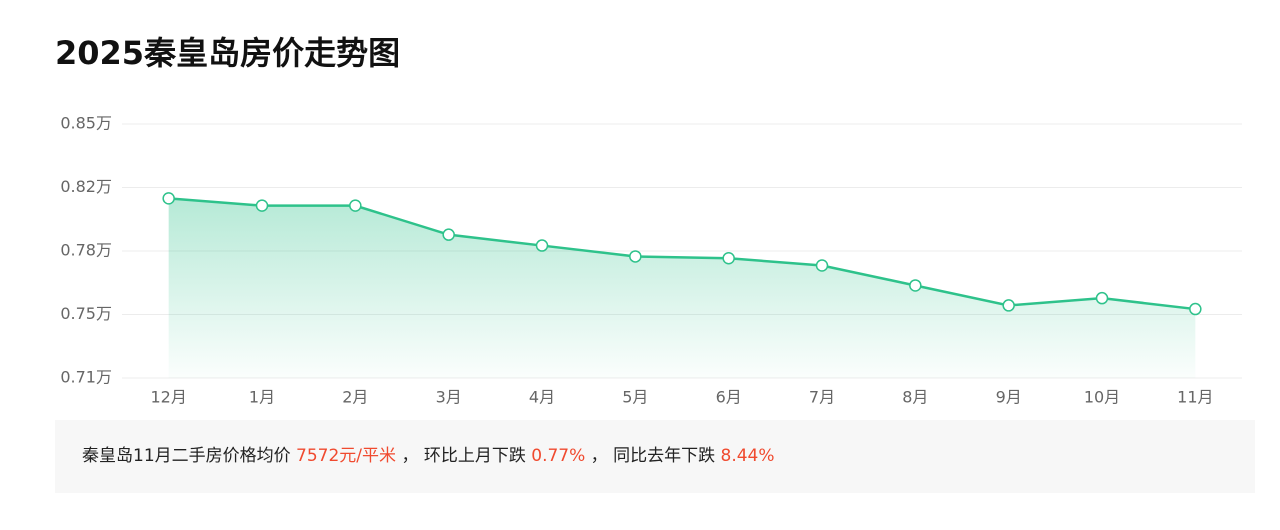 The width and height of the screenshot is (1280, 530). I want to click on x-tick-label: 9月, so click(1009, 397).